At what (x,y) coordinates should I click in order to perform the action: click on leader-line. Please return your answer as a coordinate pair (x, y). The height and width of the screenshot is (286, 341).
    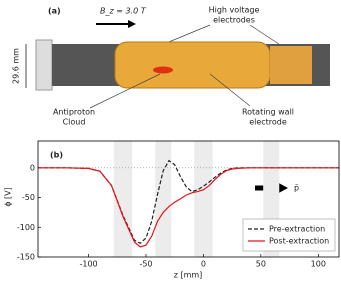
    Looking at the image, I should click on (170, 91).